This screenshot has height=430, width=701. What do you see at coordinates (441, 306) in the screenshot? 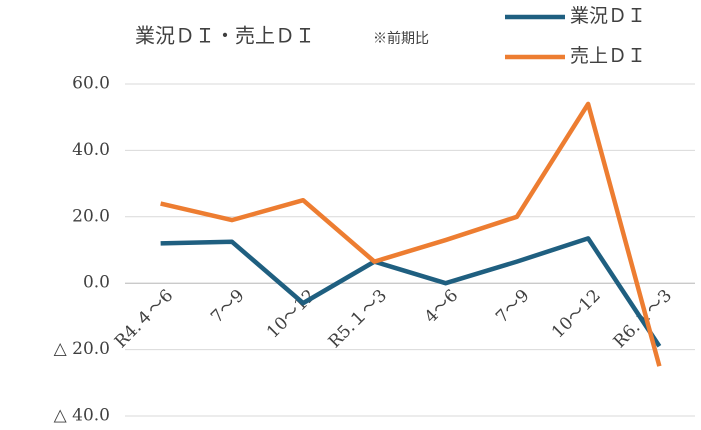
I see `x-tick-label: 4～6` at bounding box center [441, 306].